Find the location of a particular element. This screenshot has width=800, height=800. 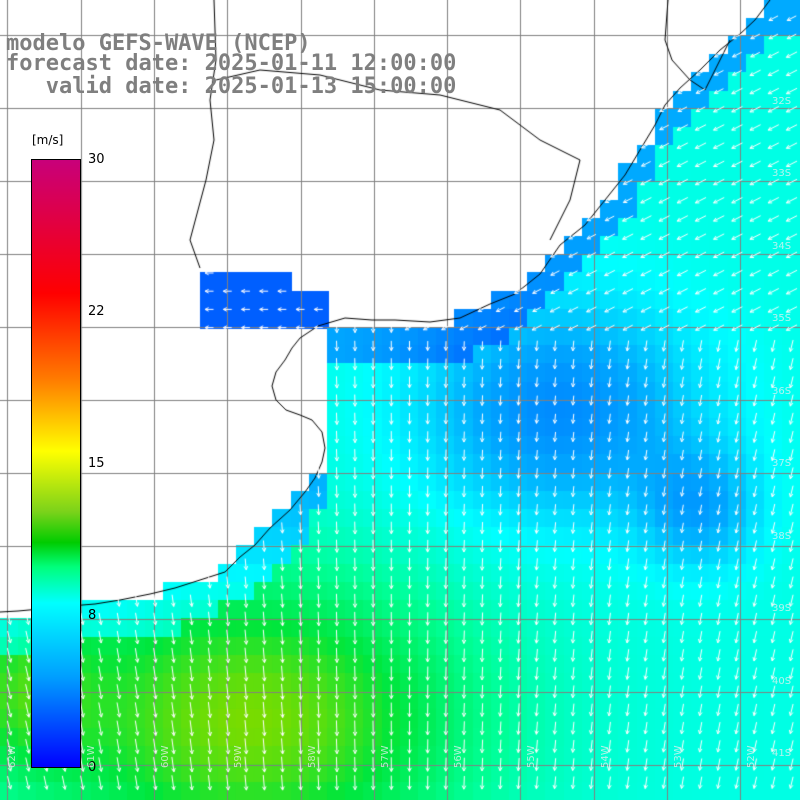

colorbar-unit: [m/s] is located at coordinates (48, 140).